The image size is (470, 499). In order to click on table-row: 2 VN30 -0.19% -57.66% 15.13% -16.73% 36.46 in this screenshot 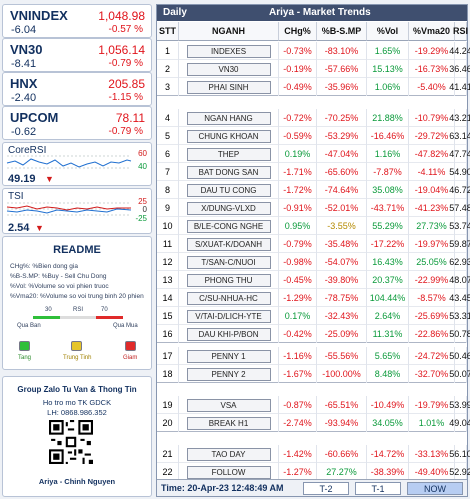, I will do `click(313, 69)`.